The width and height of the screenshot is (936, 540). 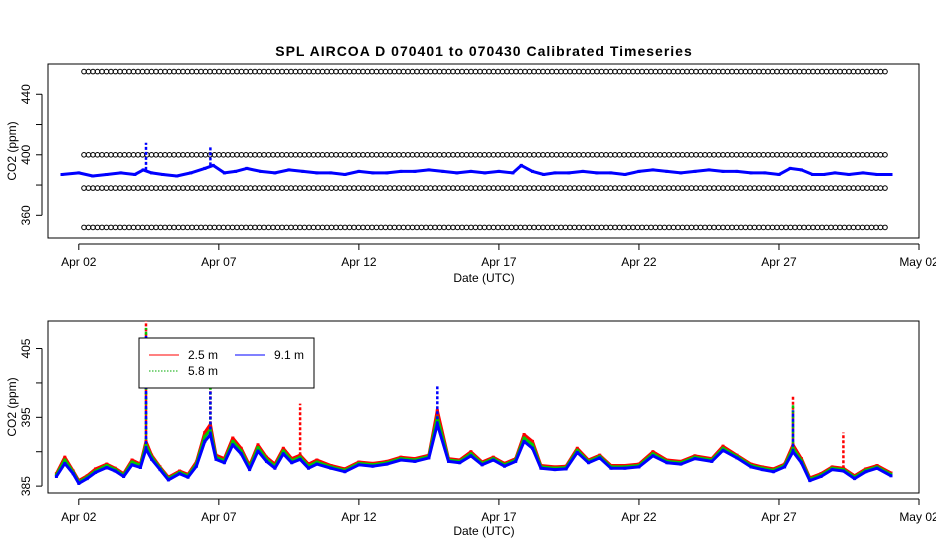 I want to click on top-series-co2, so click(x=476, y=160).